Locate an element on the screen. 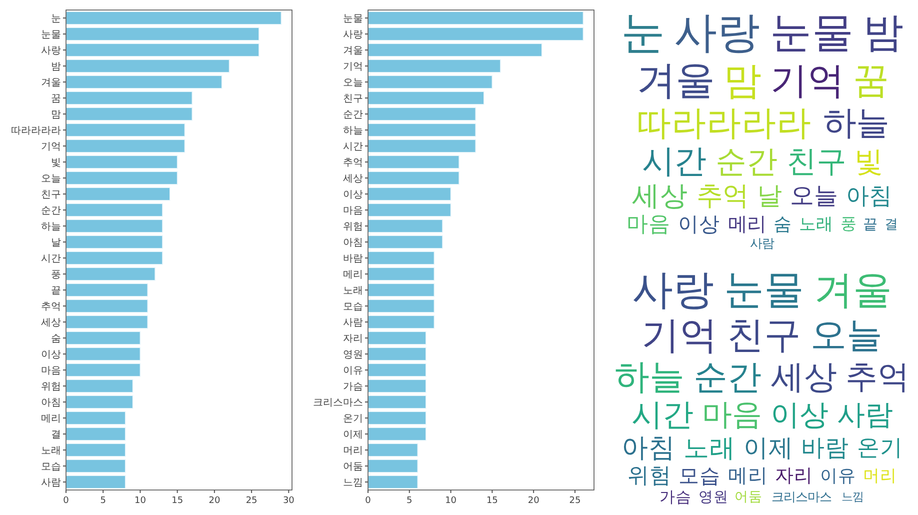 The height and width of the screenshot is (515, 918). y-tick-label: 아침 is located at coordinates (51, 403).